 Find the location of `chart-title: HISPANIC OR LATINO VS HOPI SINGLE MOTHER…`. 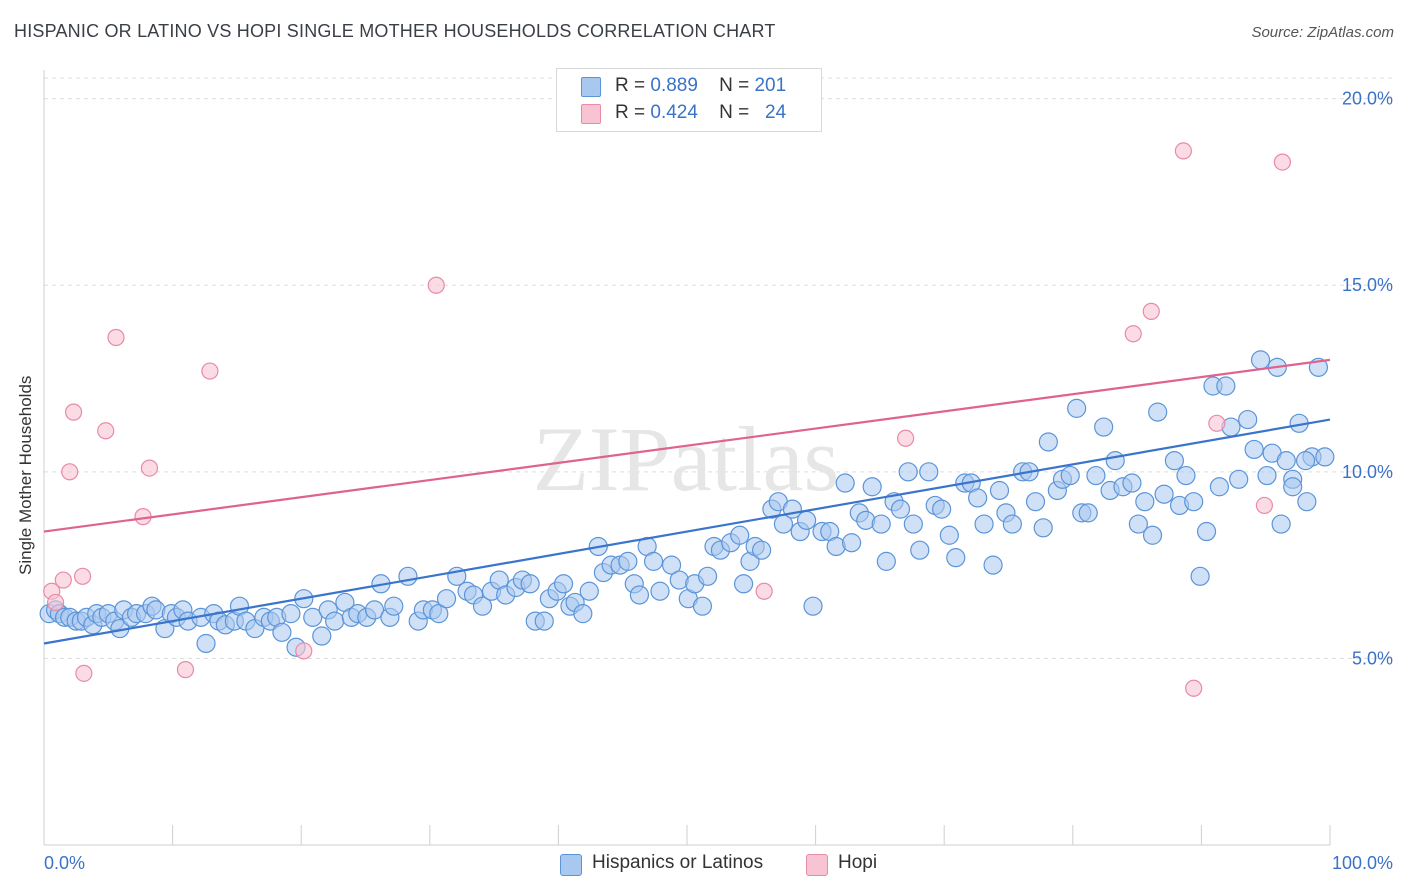

chart-title: HISPANIC OR LATINO VS HOPI SINGLE MOTHER… is located at coordinates (395, 31).